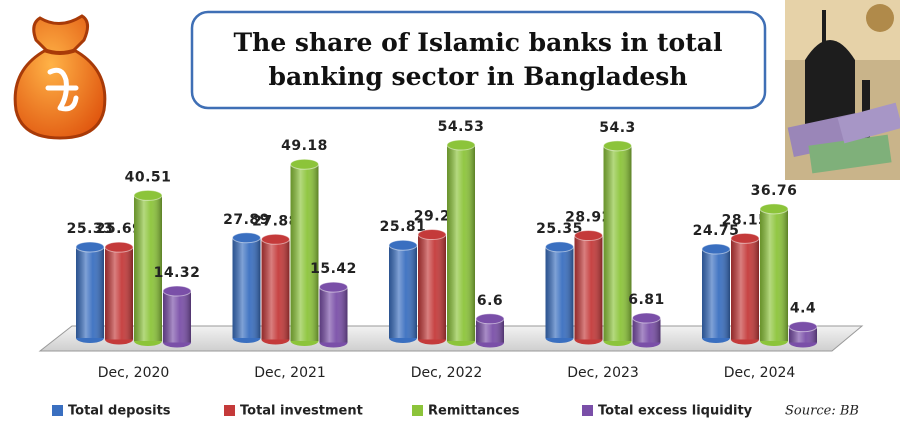 This screenshot has height=440, width=900. Describe the element at coordinates (675, 411) in the screenshot. I see `legend-label: Total excess liquidity` at that location.